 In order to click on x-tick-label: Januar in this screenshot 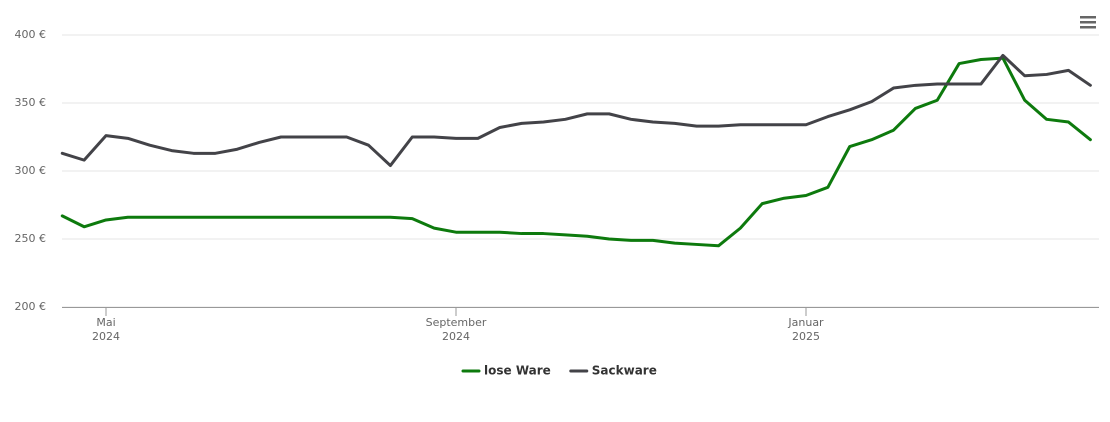, I will do `click(805, 322)`.